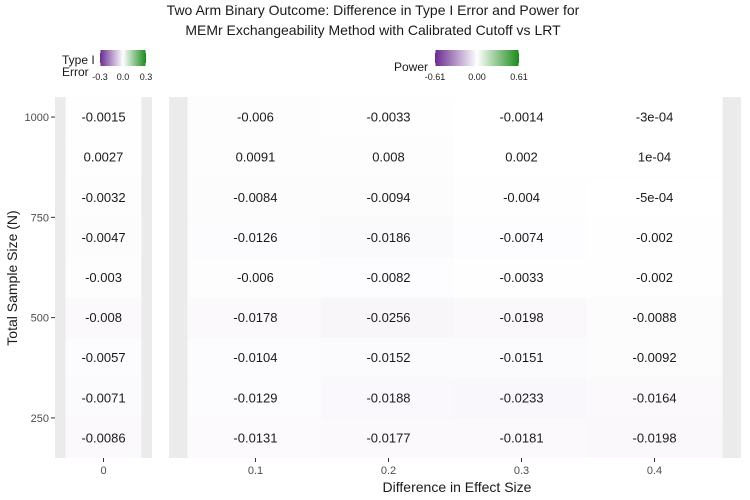 The height and width of the screenshot is (500, 750). I want to click on cell-value-label: -0.0086, so click(103, 437).